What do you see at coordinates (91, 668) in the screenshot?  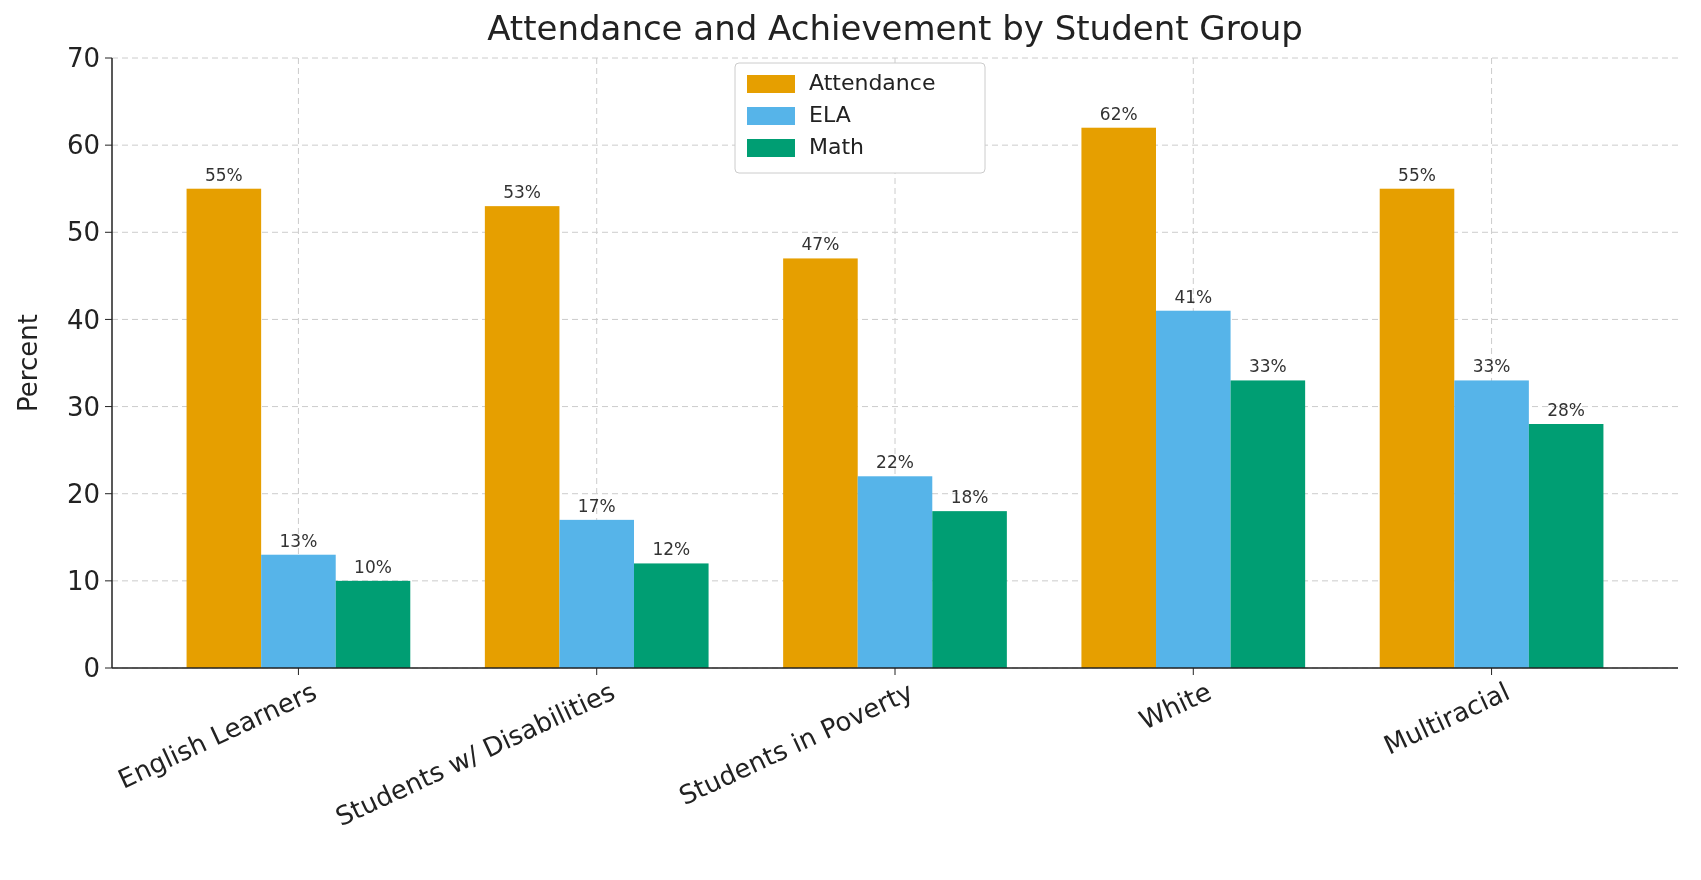 I see `y-tick-label: 0` at bounding box center [91, 668].